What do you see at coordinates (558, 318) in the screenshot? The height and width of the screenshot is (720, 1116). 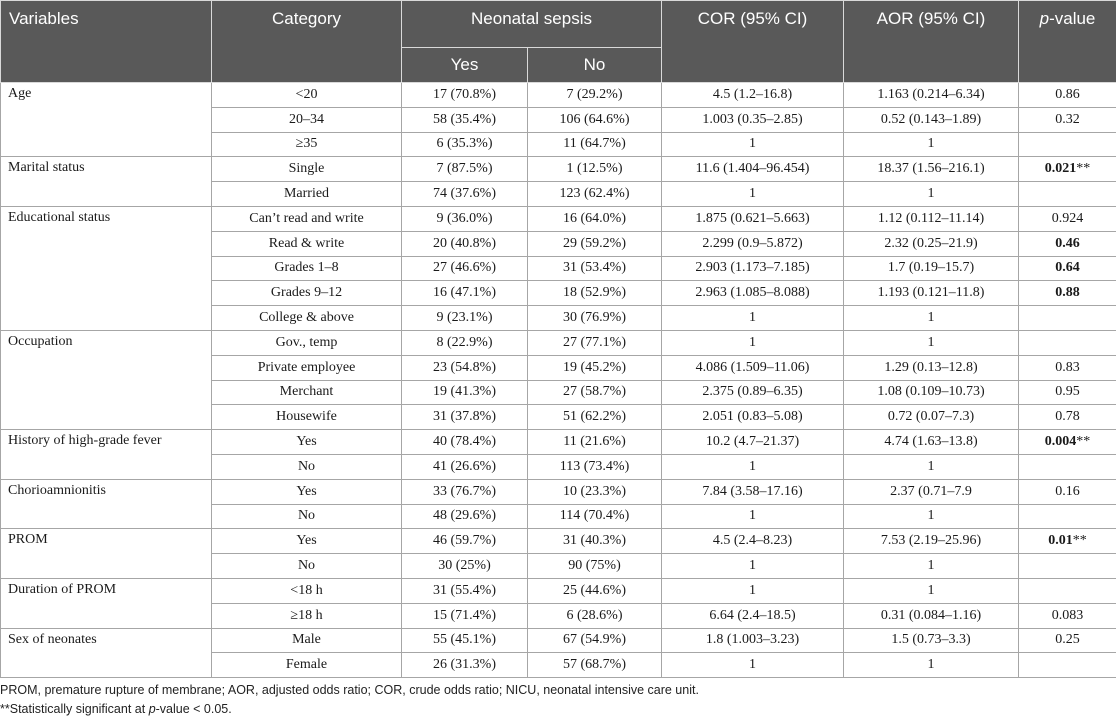 I see `table-row: College & above 9 (23.1%) 30 (76.9%) 1 1` at bounding box center [558, 318].